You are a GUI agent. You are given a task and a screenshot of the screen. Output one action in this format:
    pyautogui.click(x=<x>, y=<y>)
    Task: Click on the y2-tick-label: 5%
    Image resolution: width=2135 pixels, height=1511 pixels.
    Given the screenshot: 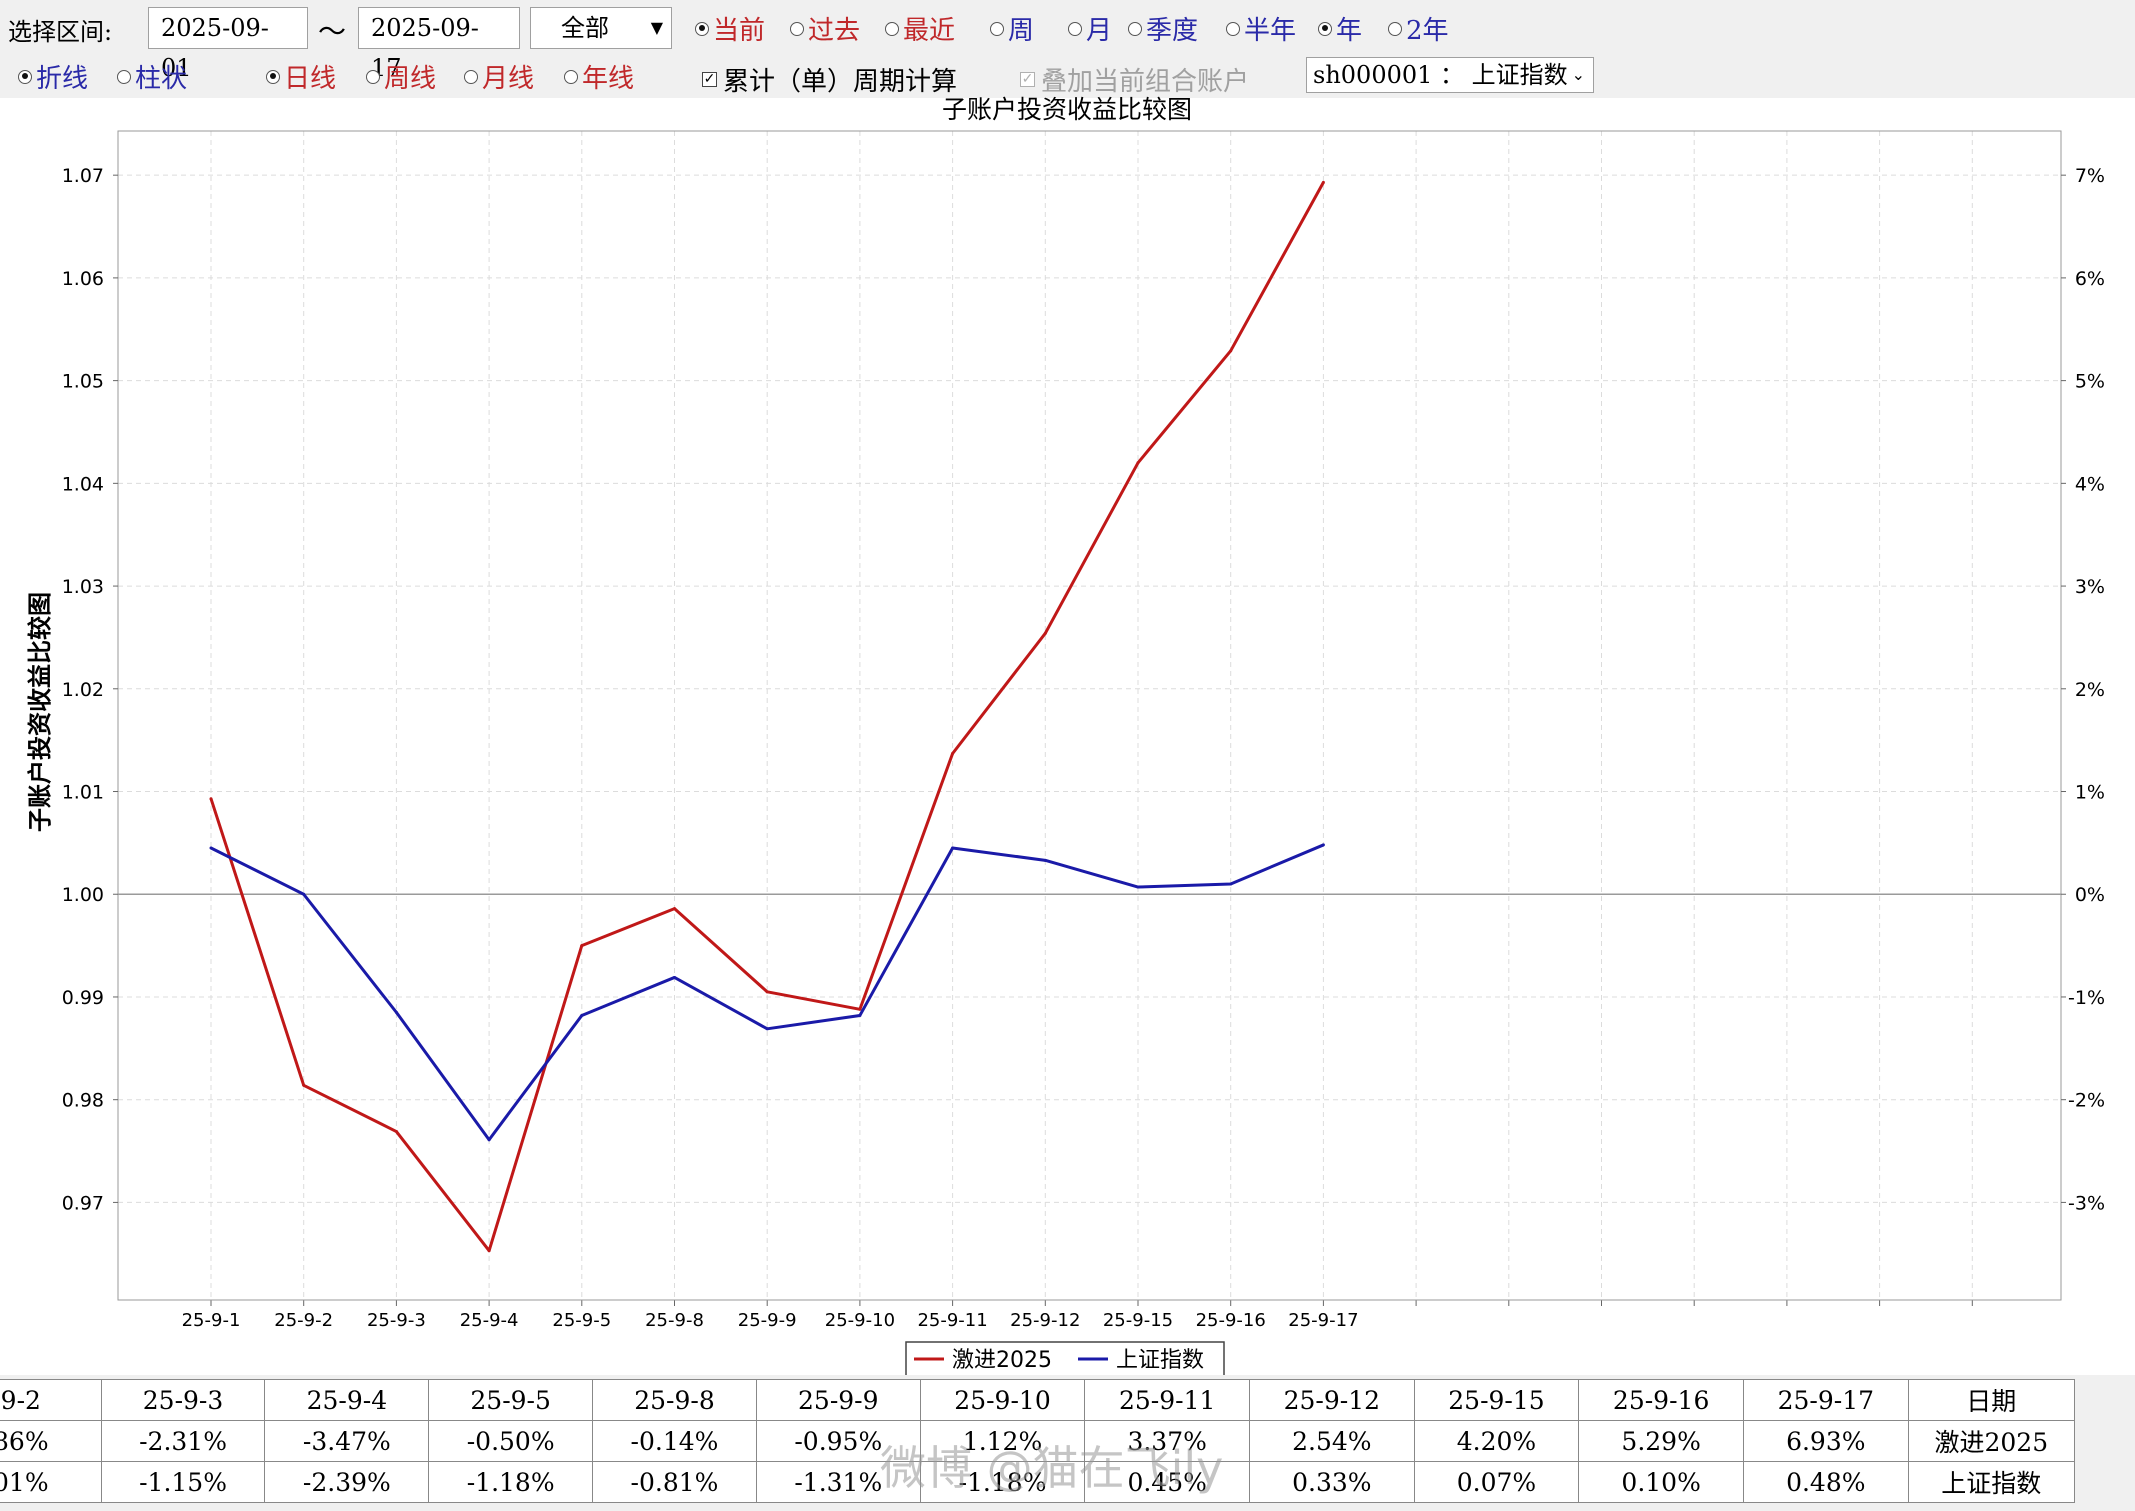 What is the action you would take?
    pyautogui.click(x=2090, y=382)
    